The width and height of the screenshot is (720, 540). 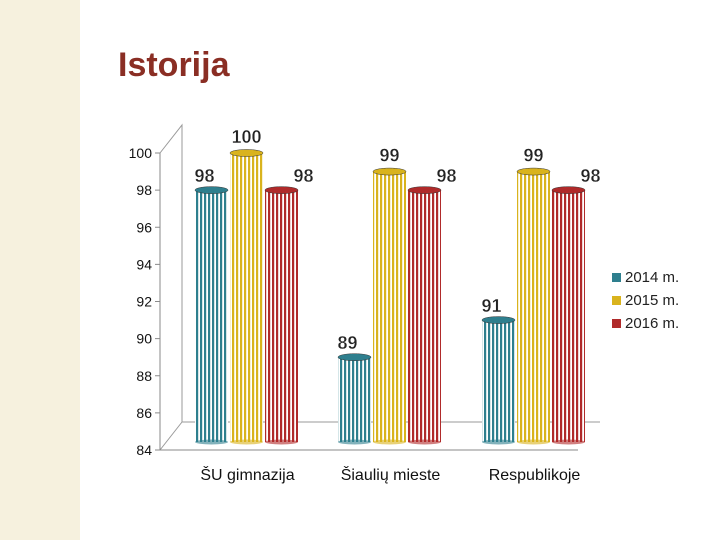 I want to click on y-tick-label: 92, so click(x=144, y=302).